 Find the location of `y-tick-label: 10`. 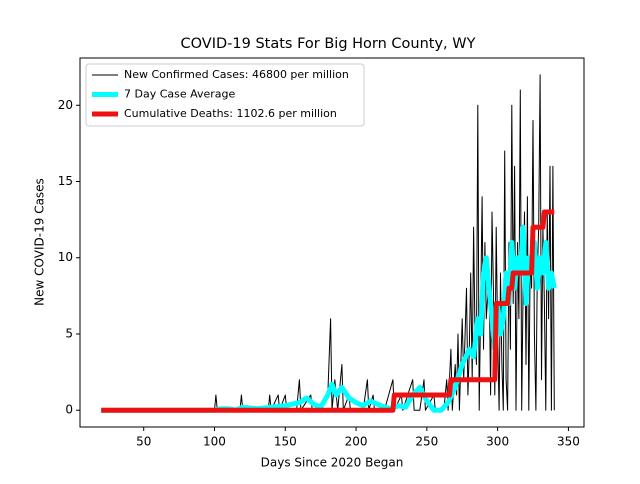

y-tick-label: 10 is located at coordinates (65, 257).